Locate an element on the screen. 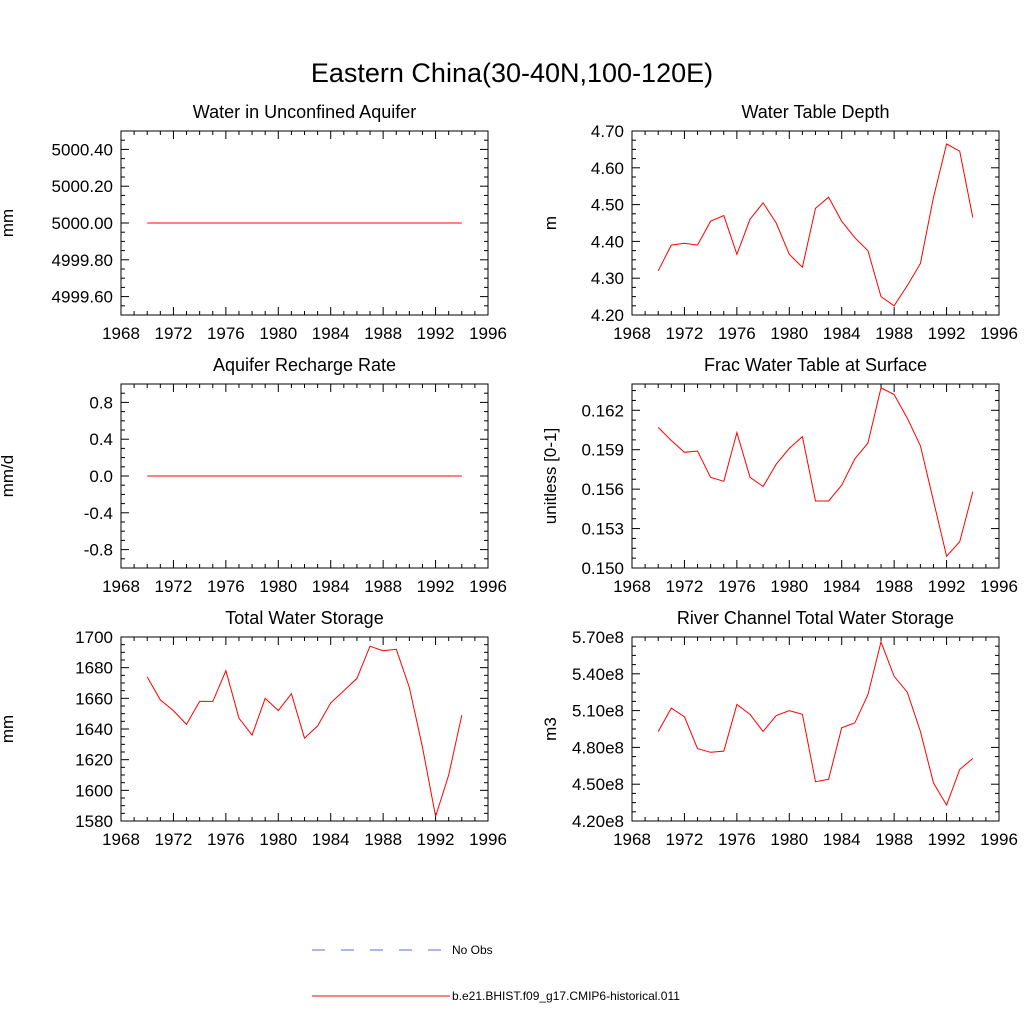  panel-title: Aquifer Recharge Rate is located at coordinates (304, 365).